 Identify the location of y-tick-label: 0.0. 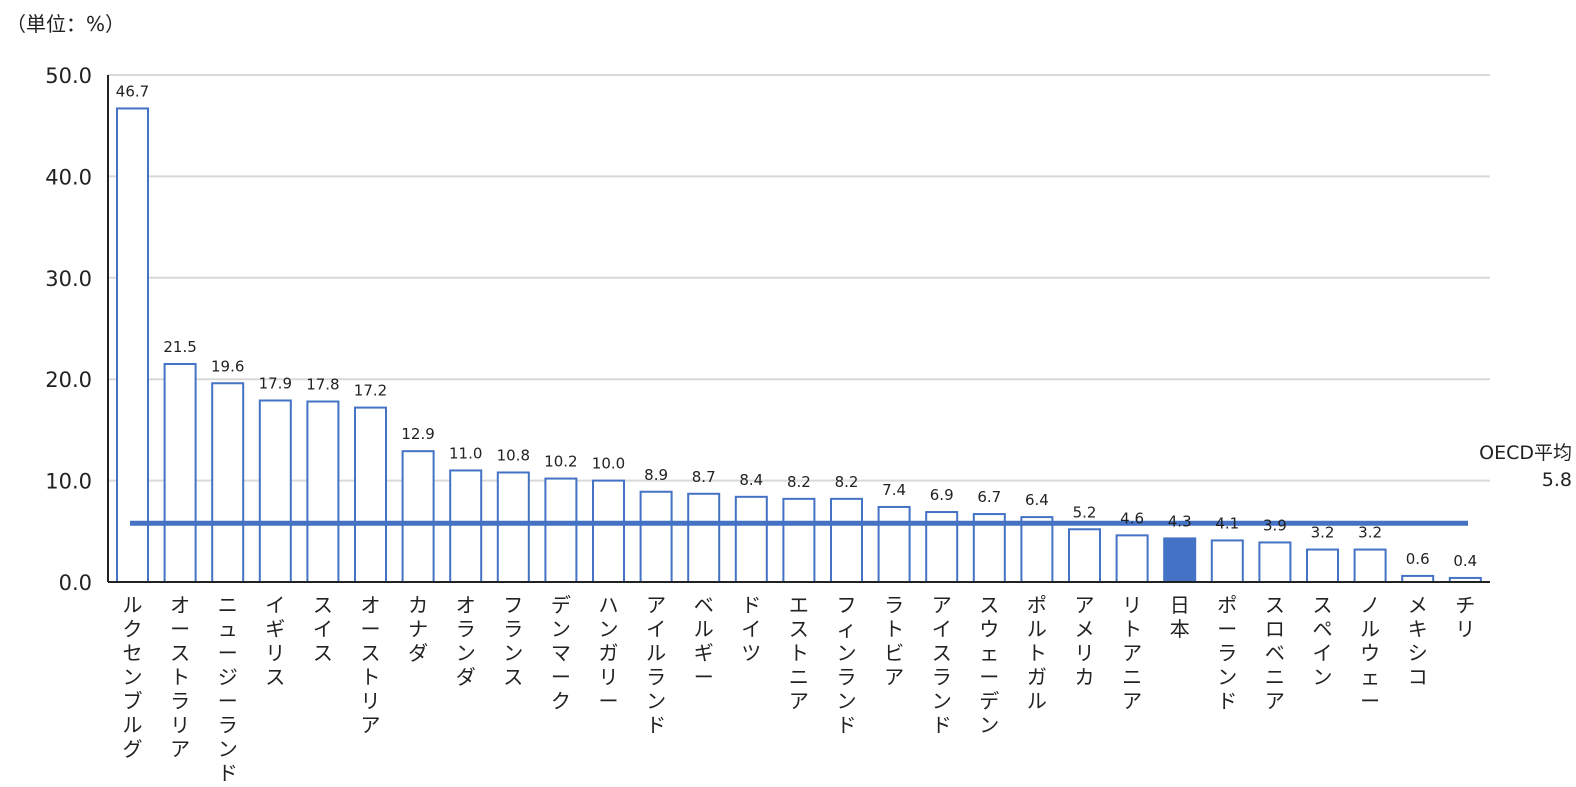
(75, 583).